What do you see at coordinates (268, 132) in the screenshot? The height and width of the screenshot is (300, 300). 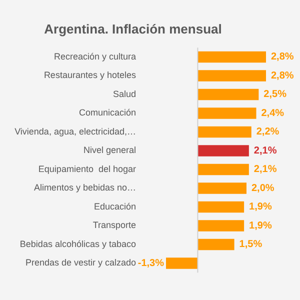 I see `data-label: 2,2%` at bounding box center [268, 132].